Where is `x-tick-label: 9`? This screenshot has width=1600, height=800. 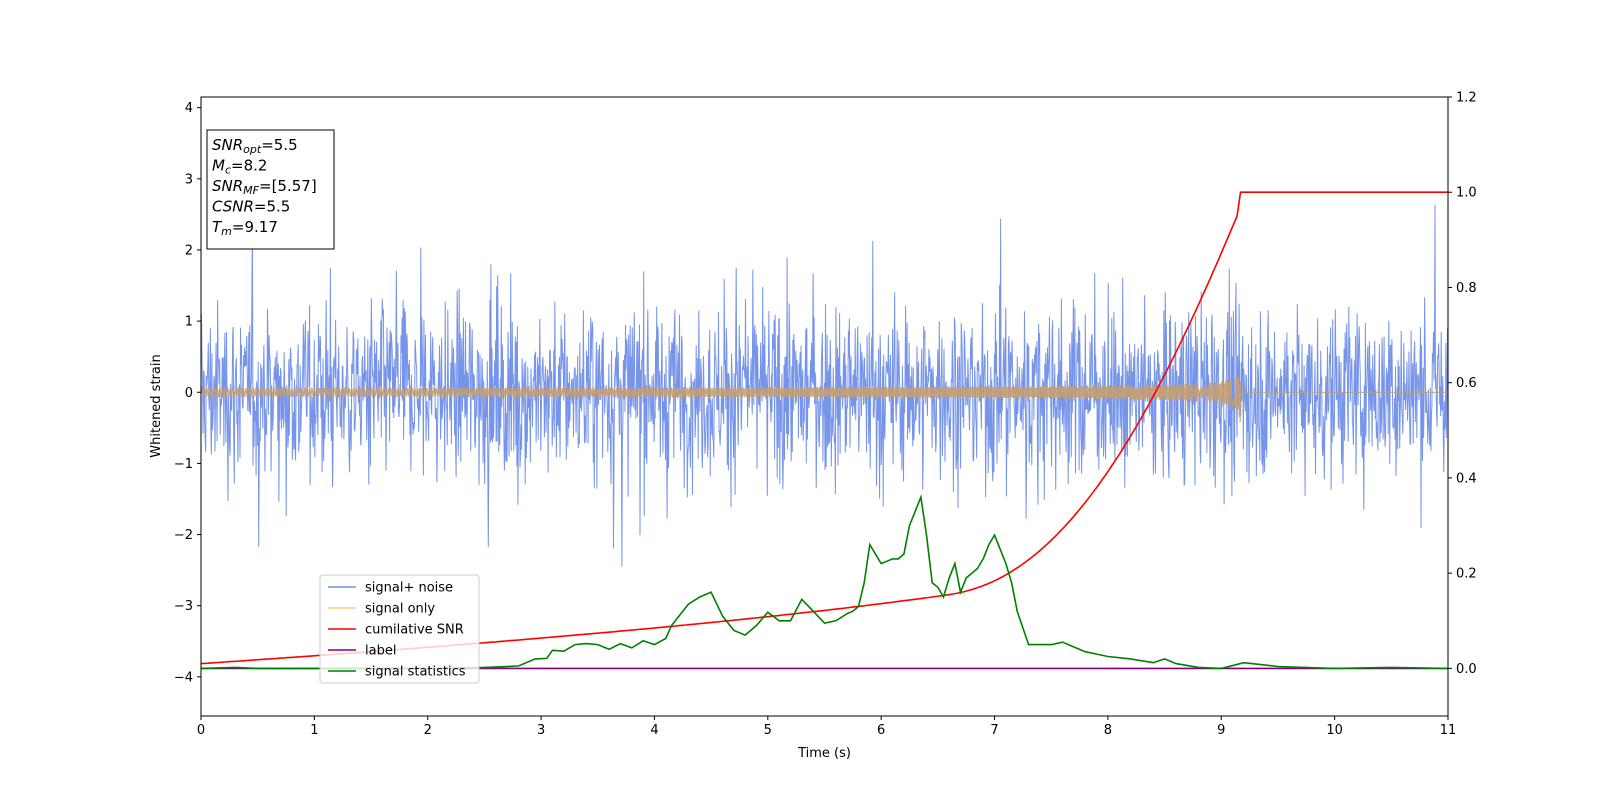 x-tick-label: 9 is located at coordinates (1221, 730).